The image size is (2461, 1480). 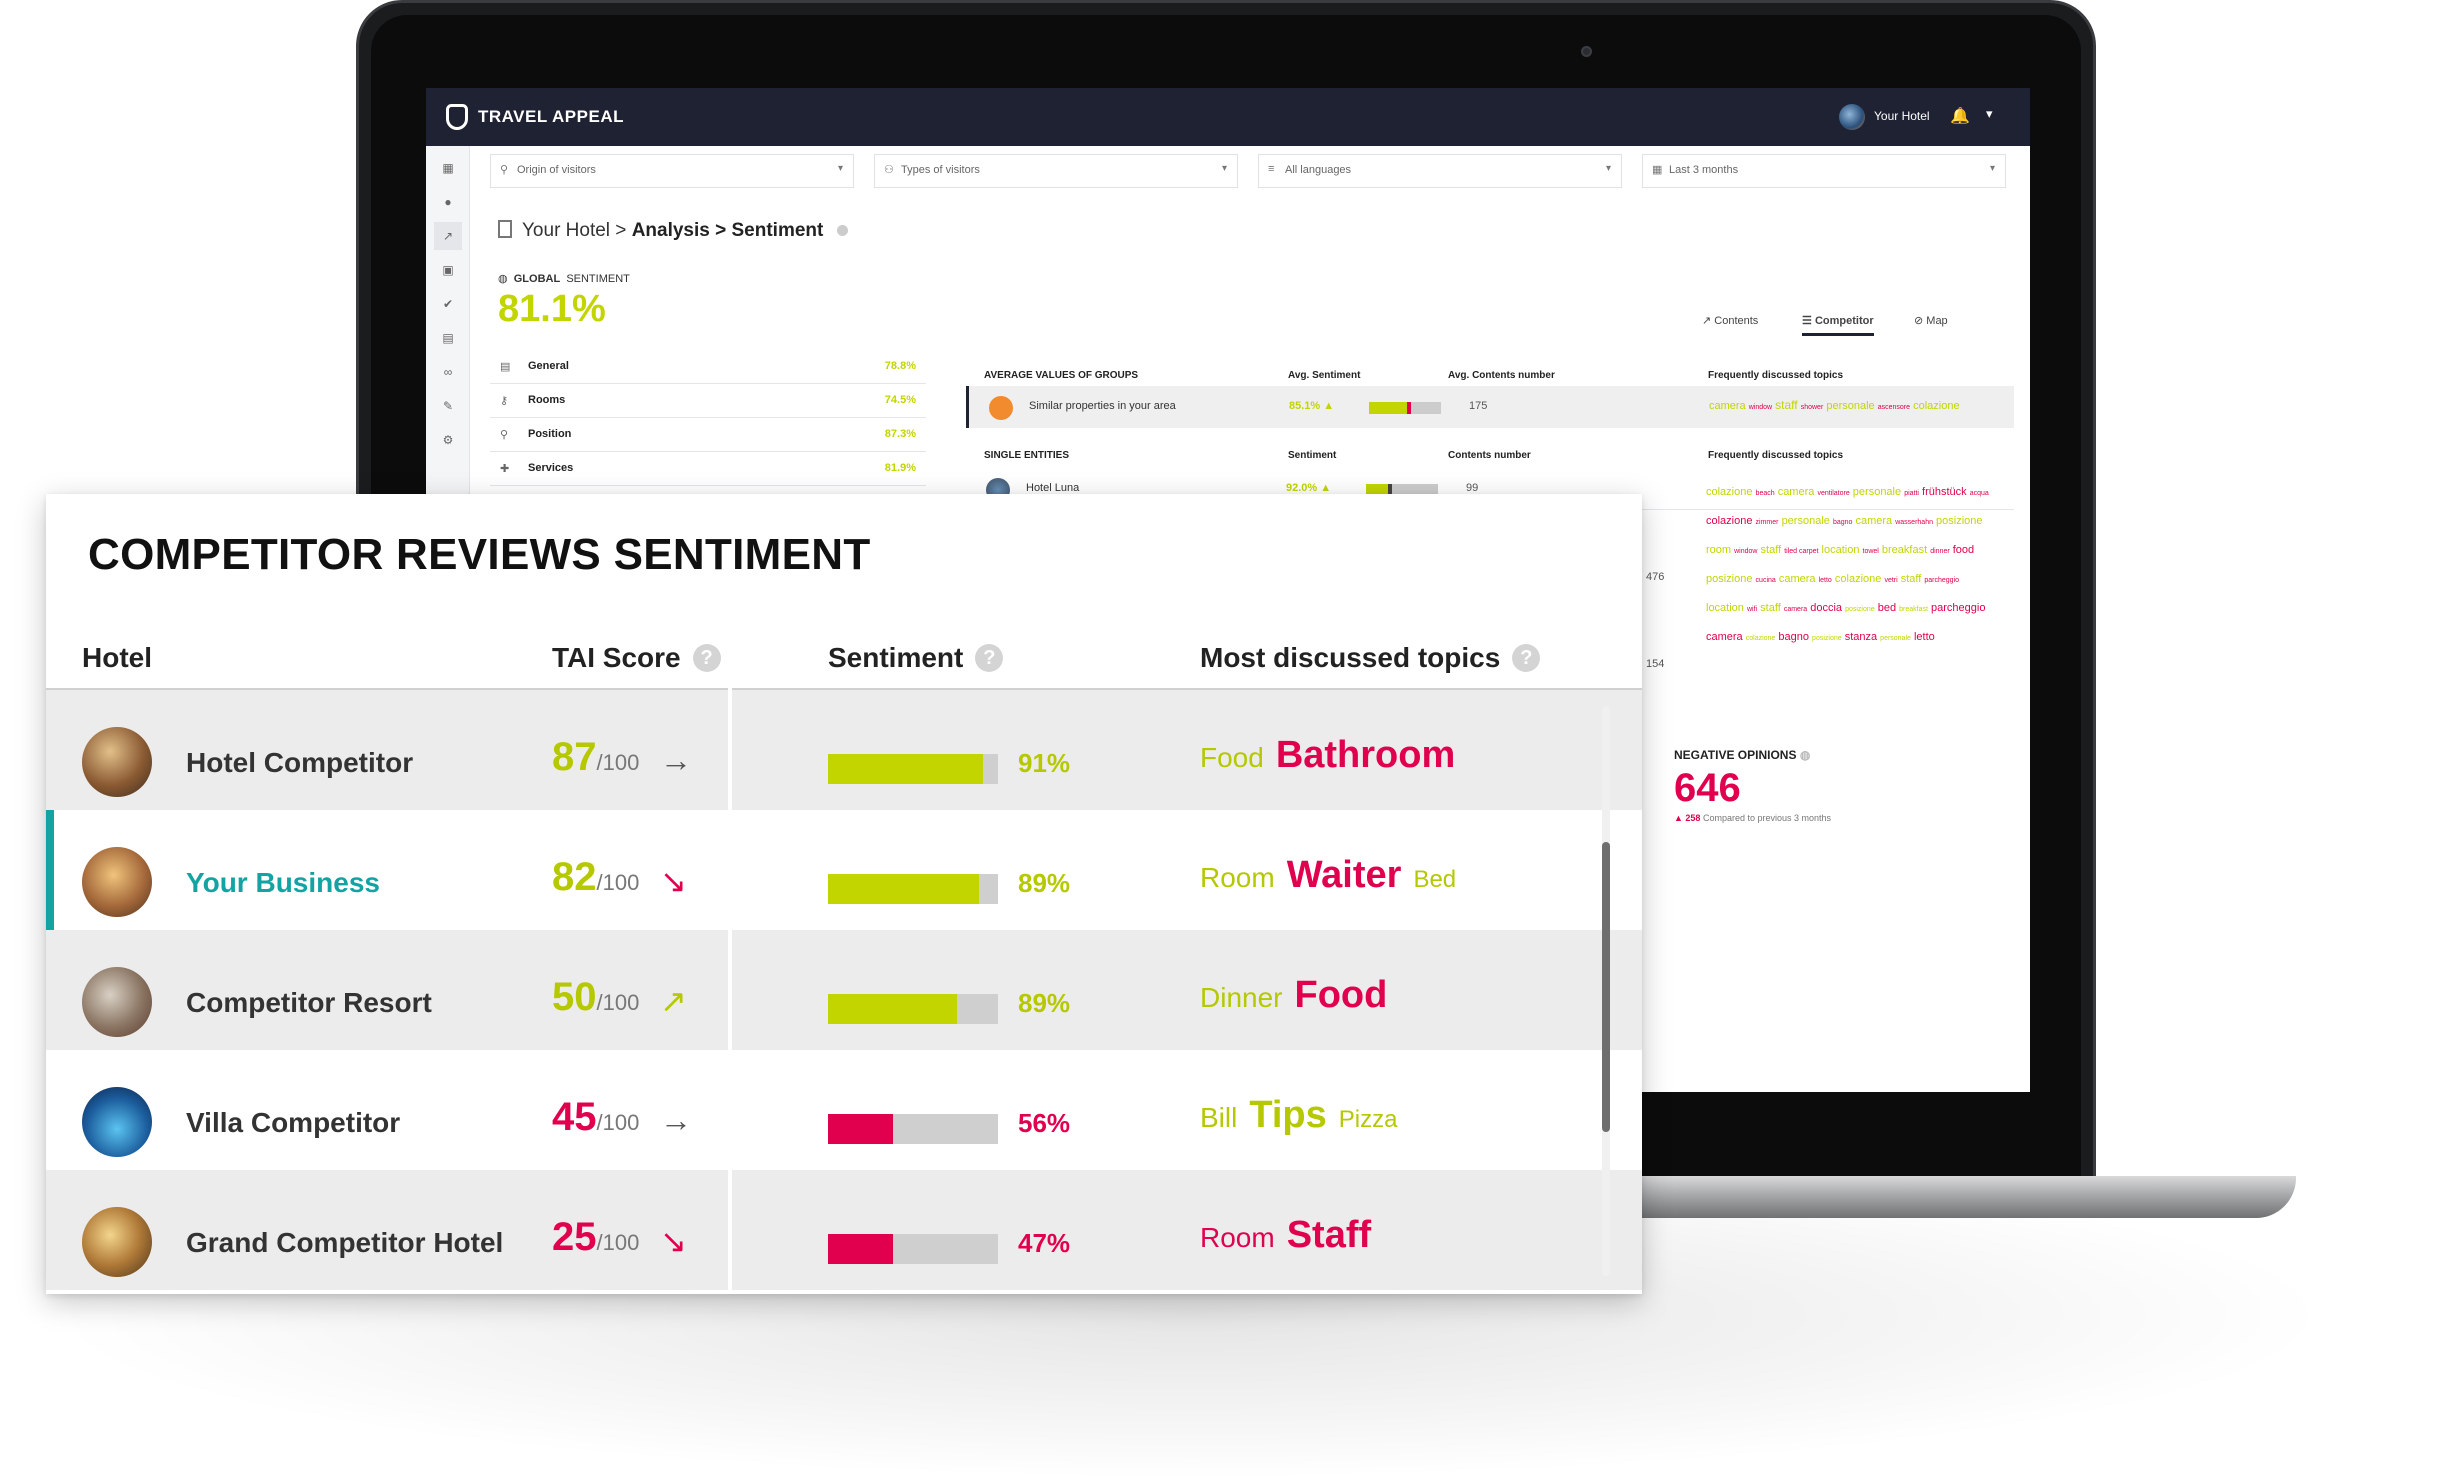 What do you see at coordinates (448, 406) in the screenshot?
I see `tools-icon: ✎` at bounding box center [448, 406].